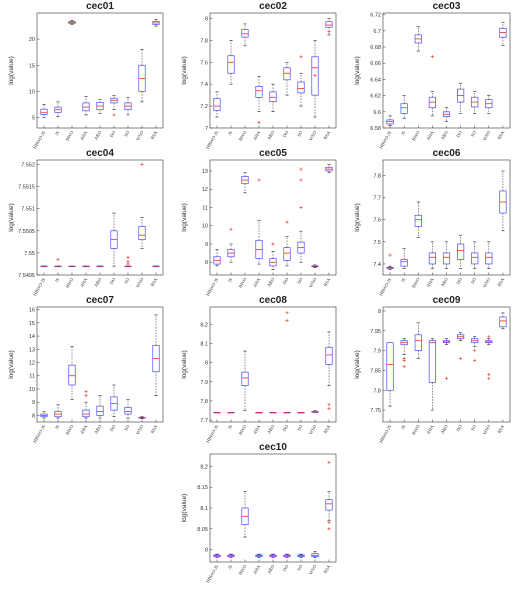  I want to click on y-tick-label: 8.1, so click(204, 509).